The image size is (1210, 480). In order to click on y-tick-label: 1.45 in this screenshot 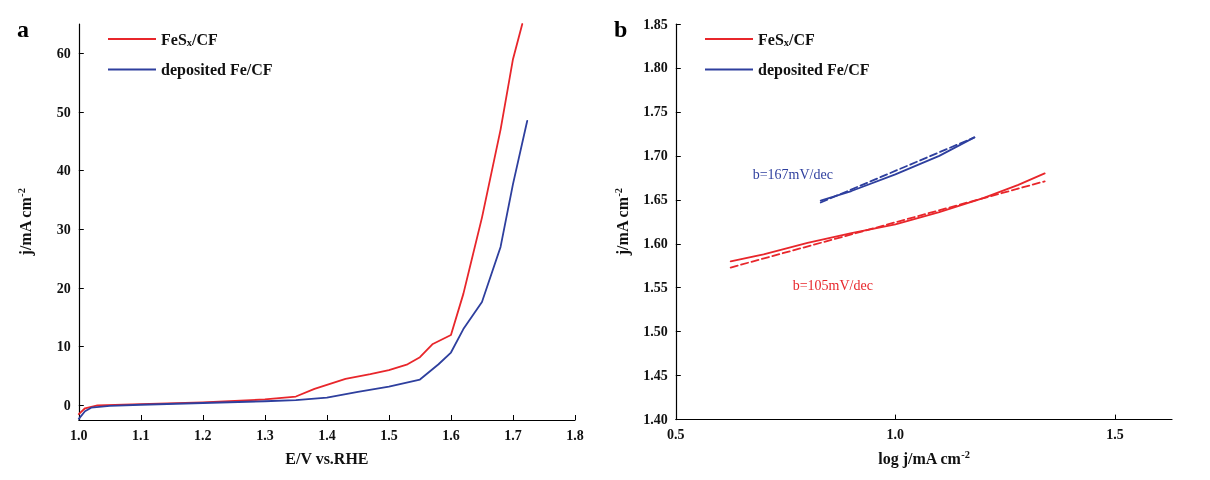, I will do `click(655, 376)`.